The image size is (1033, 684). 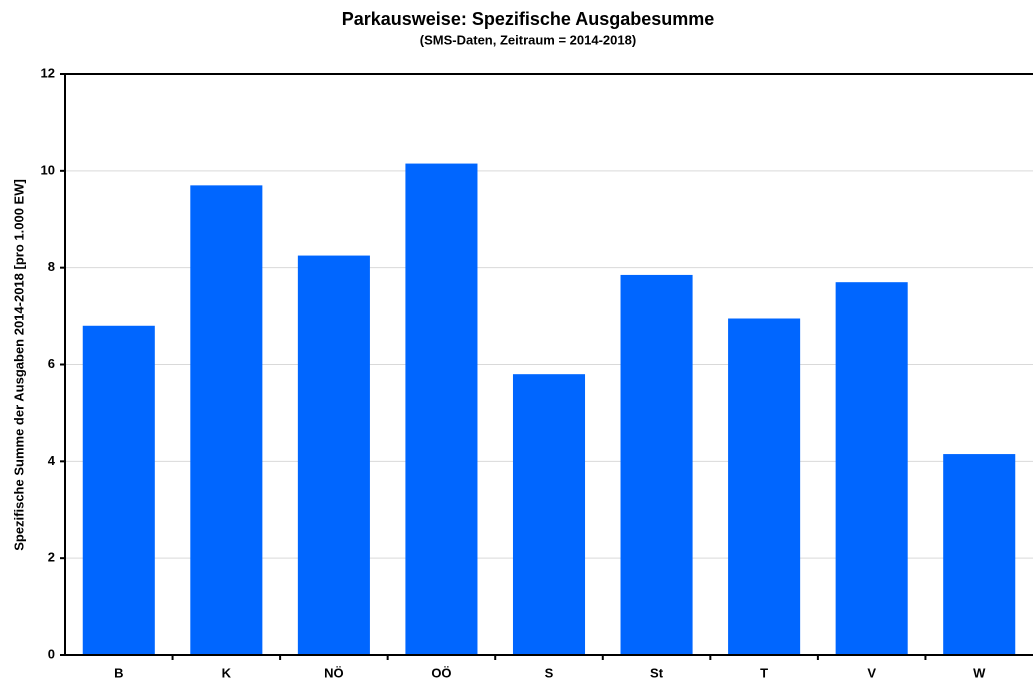 I want to click on x-tick-label: W, so click(x=979, y=672).